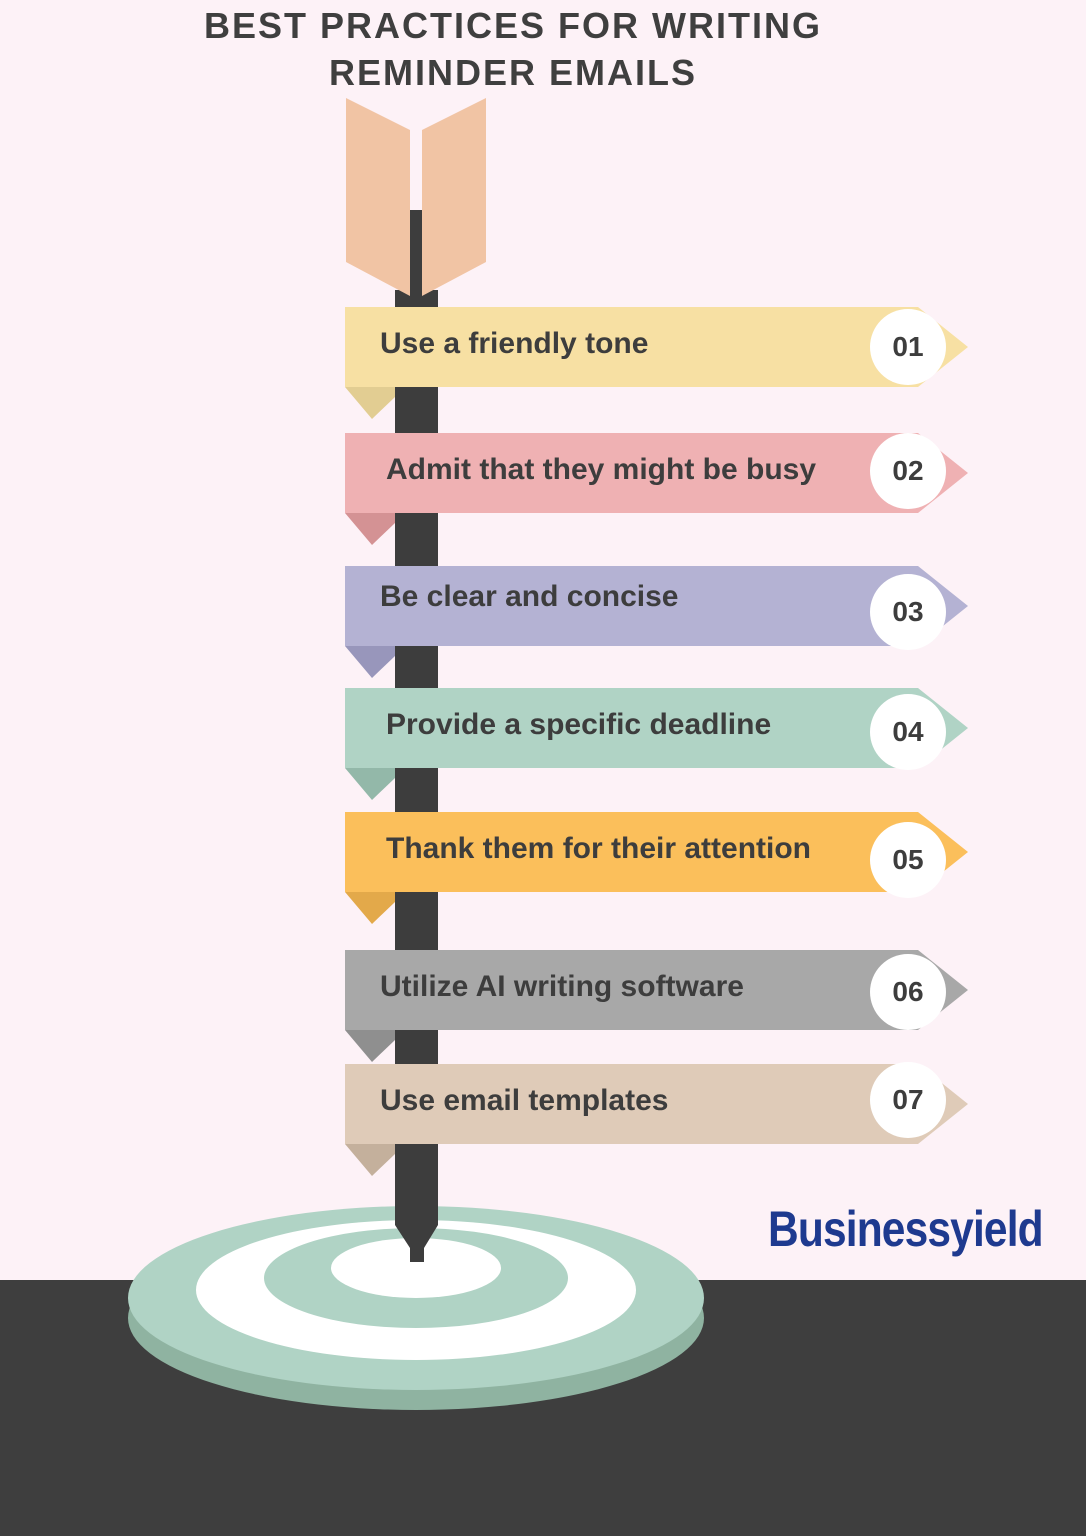  Describe the element at coordinates (416, 1308) in the screenshot. I see `target-icon` at that location.